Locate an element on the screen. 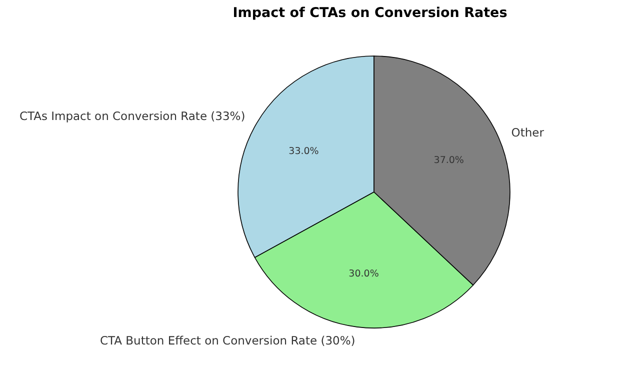 This screenshot has width=627, height=369. slice-label: Other is located at coordinates (527, 133).